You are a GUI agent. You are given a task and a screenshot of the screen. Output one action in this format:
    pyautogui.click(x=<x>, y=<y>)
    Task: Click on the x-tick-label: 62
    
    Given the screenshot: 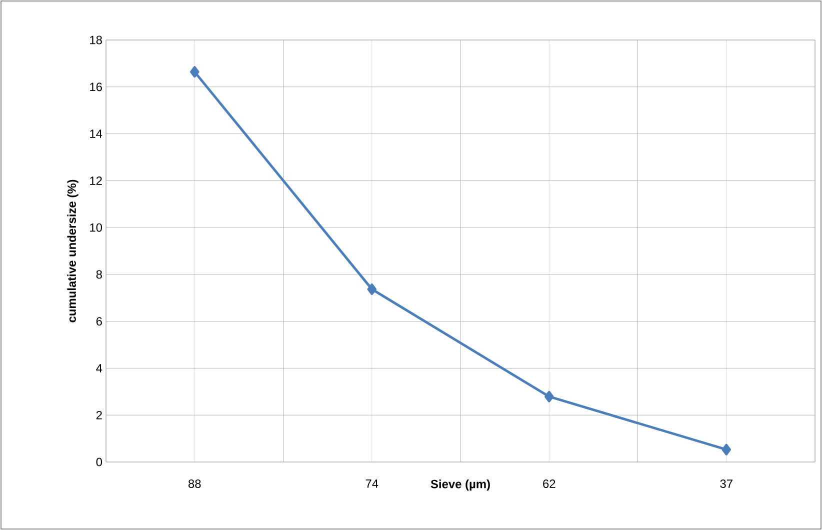 What is the action you would take?
    pyautogui.click(x=549, y=484)
    